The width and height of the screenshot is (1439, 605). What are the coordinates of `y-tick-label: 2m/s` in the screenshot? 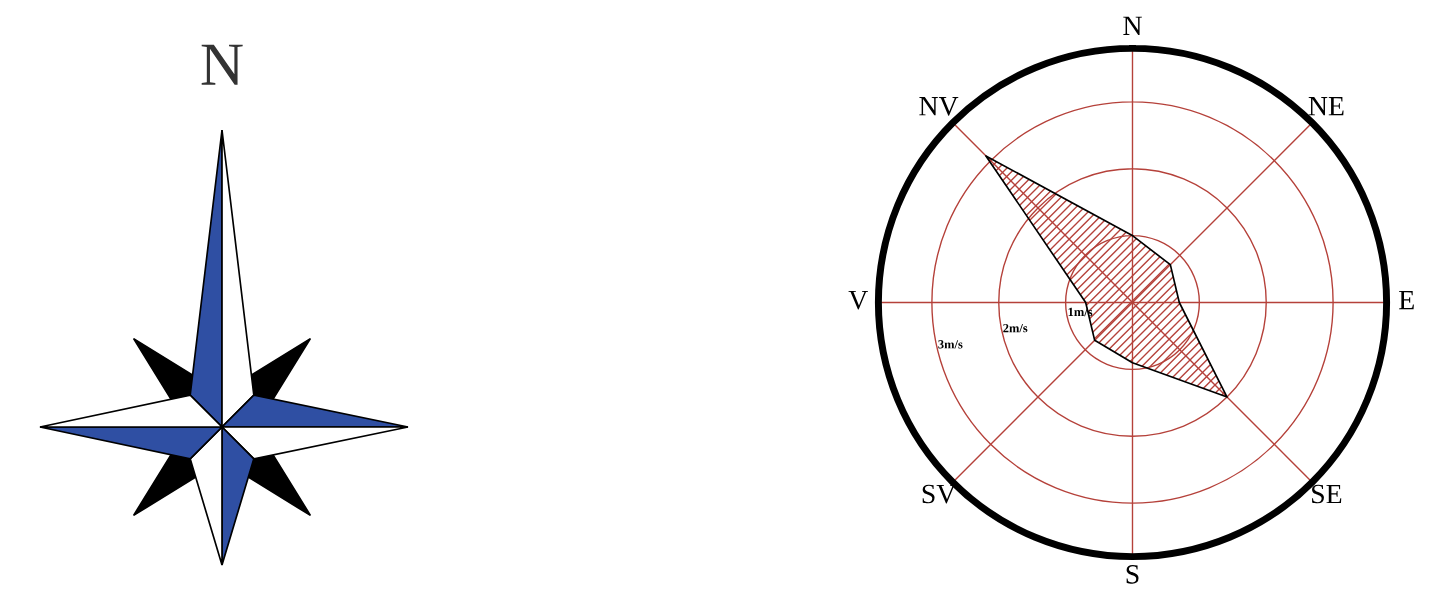 It's located at (1015, 328).